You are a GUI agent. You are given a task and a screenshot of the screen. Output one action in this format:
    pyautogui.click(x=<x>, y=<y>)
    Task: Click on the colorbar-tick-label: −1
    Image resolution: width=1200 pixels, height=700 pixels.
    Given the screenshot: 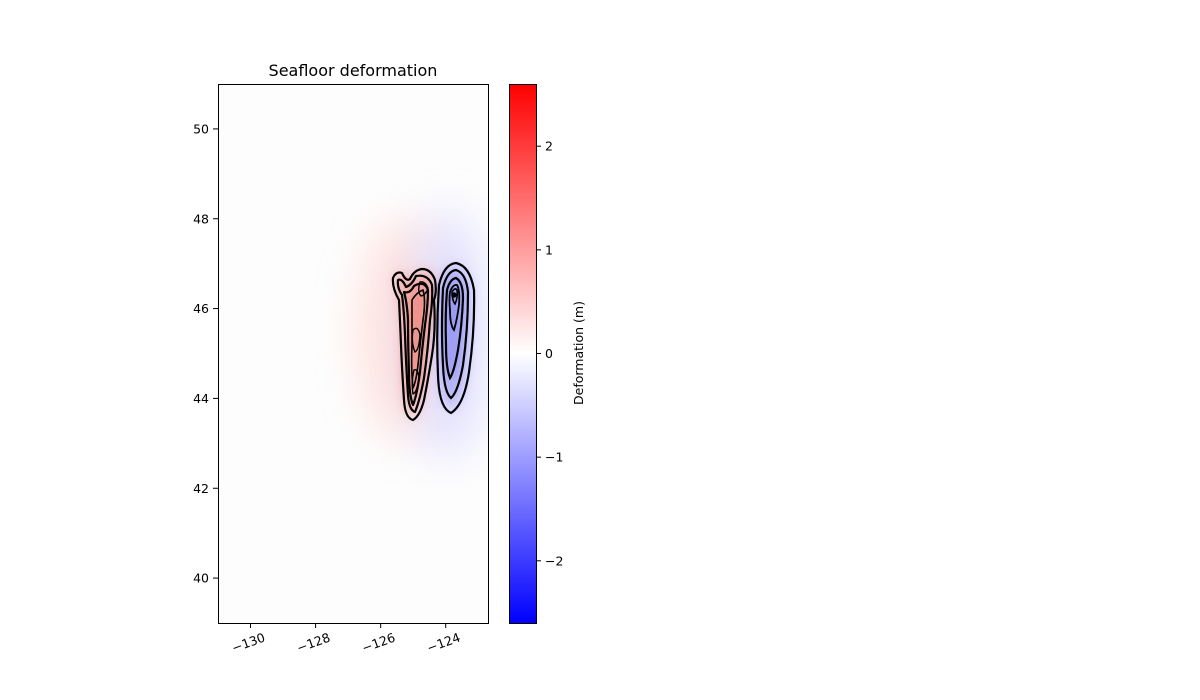 What is the action you would take?
    pyautogui.click(x=554, y=457)
    